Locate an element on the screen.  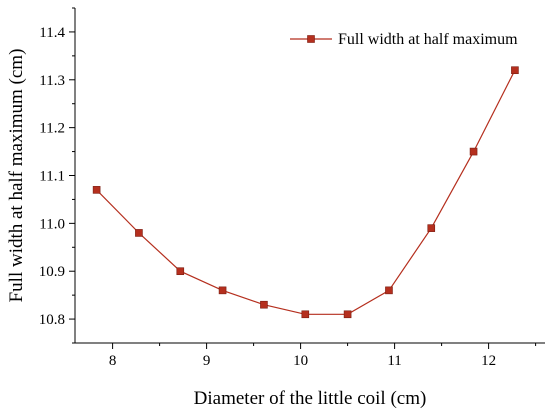
legend-marker is located at coordinates (311, 39).